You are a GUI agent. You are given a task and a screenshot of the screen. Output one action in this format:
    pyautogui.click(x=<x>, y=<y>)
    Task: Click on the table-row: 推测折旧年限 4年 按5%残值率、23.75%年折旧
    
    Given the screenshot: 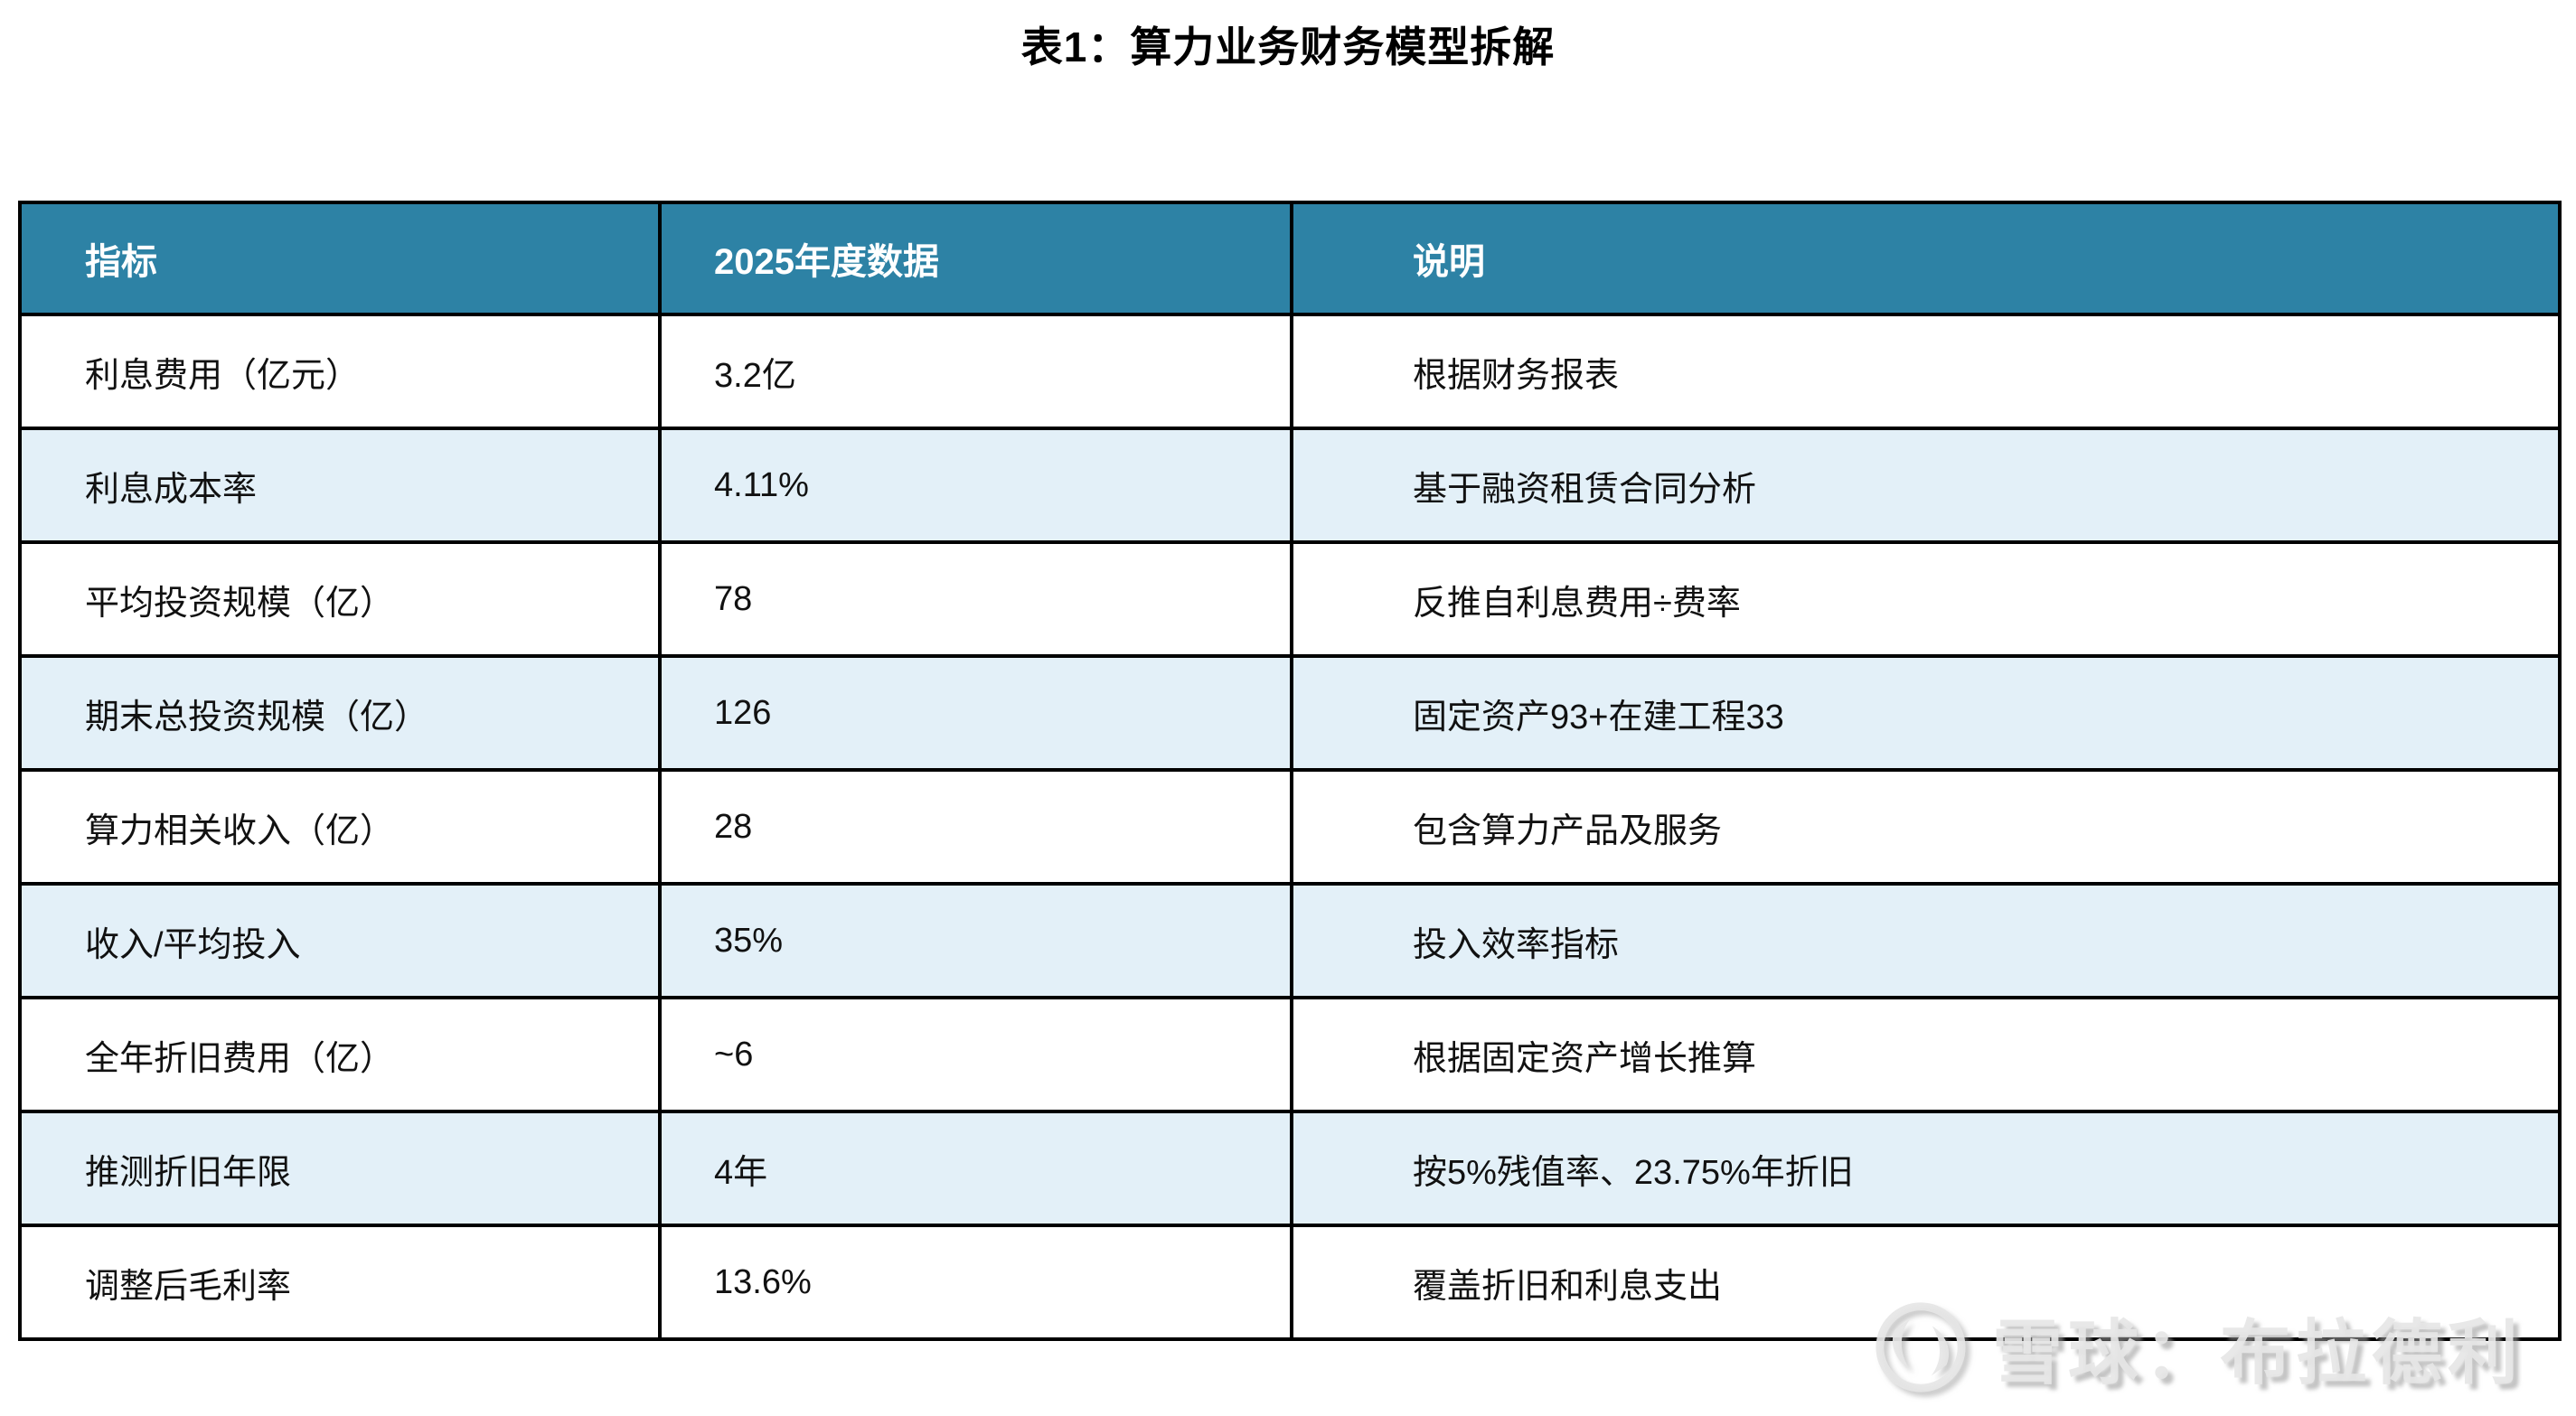 What is the action you would take?
    pyautogui.click(x=1290, y=1168)
    